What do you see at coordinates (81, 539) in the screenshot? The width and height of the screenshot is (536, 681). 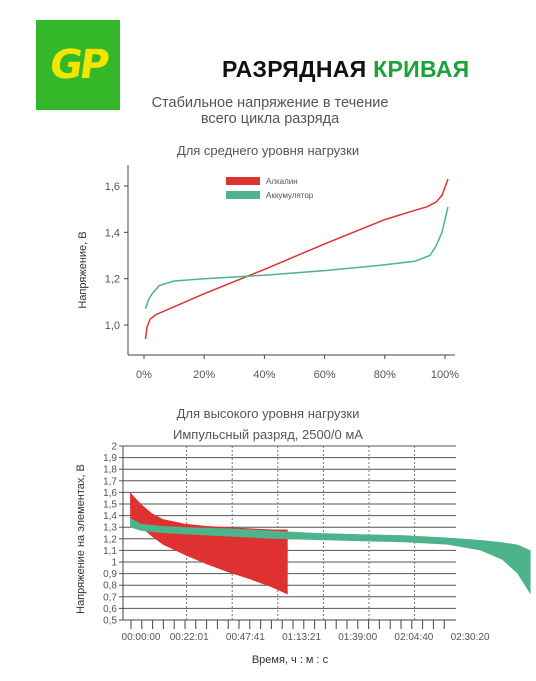 I see `chart2-y-axis-label: Напряжение на элементах, В` at bounding box center [81, 539].